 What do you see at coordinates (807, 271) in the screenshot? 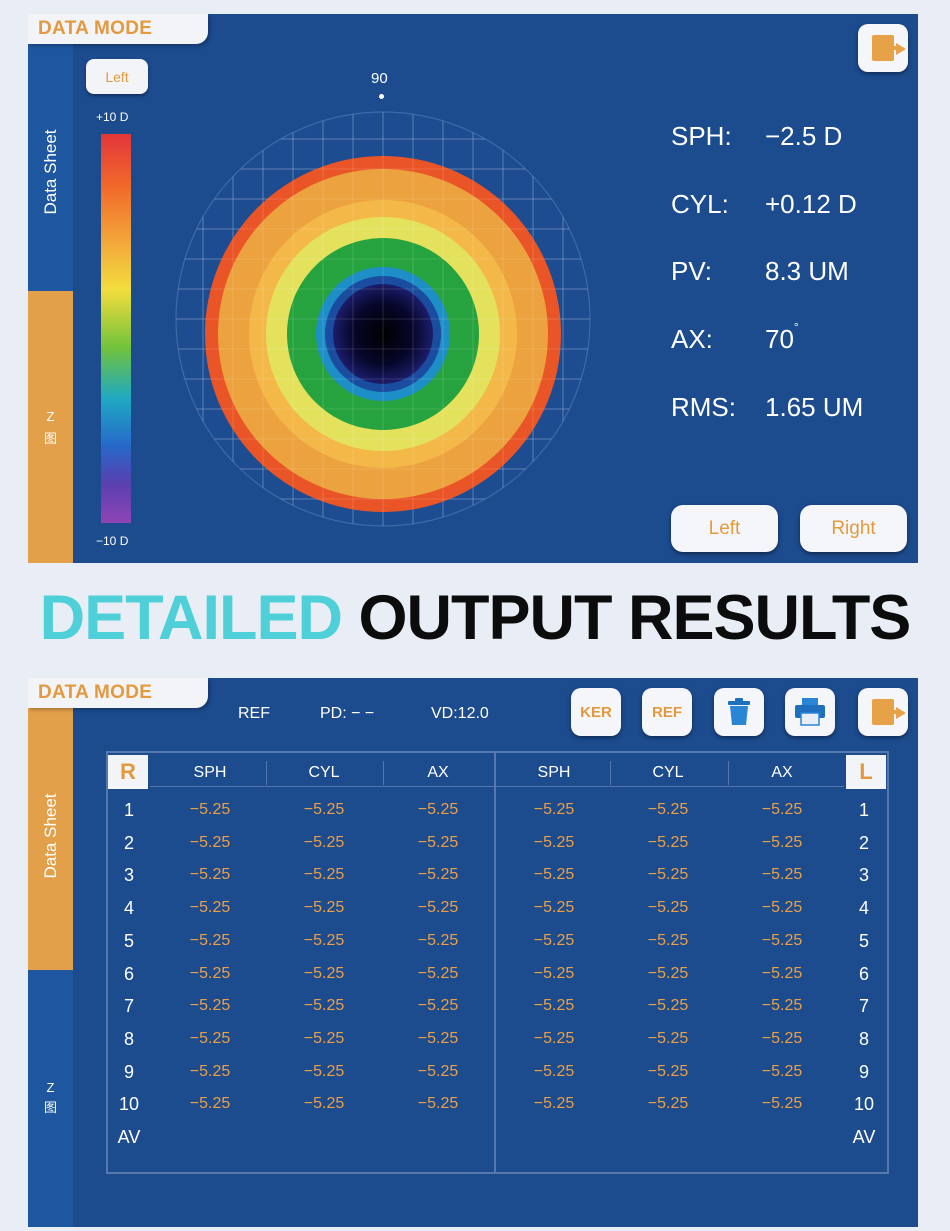
I see `pv-value: 8.3 UM` at bounding box center [807, 271].